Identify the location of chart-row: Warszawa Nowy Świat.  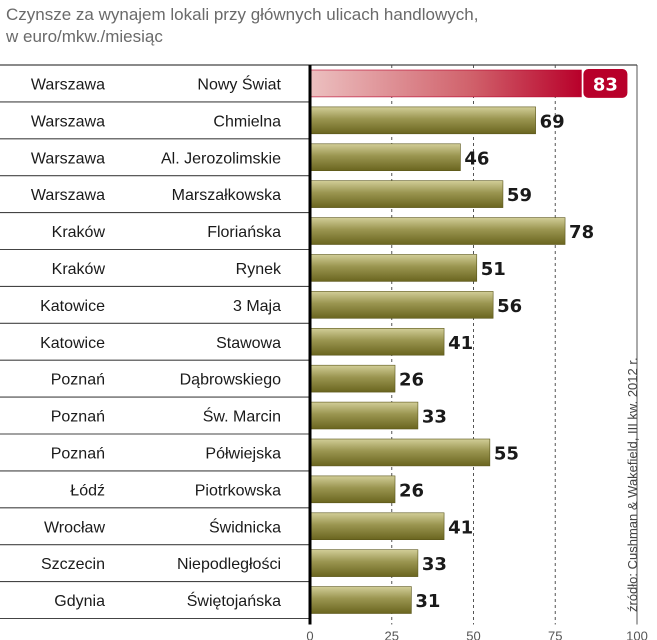
(155, 88).